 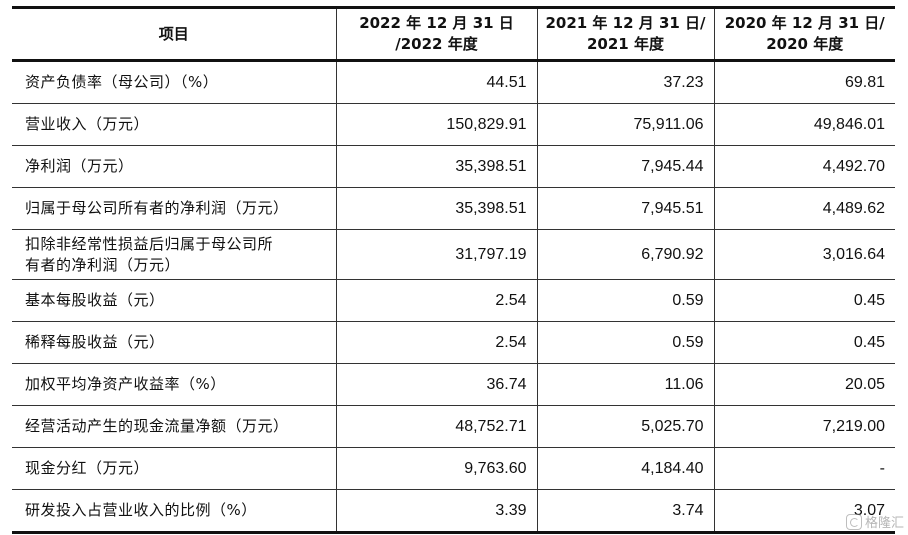 What do you see at coordinates (79, 166) in the screenshot?
I see `row-label: 净利润（万元）` at bounding box center [79, 166].